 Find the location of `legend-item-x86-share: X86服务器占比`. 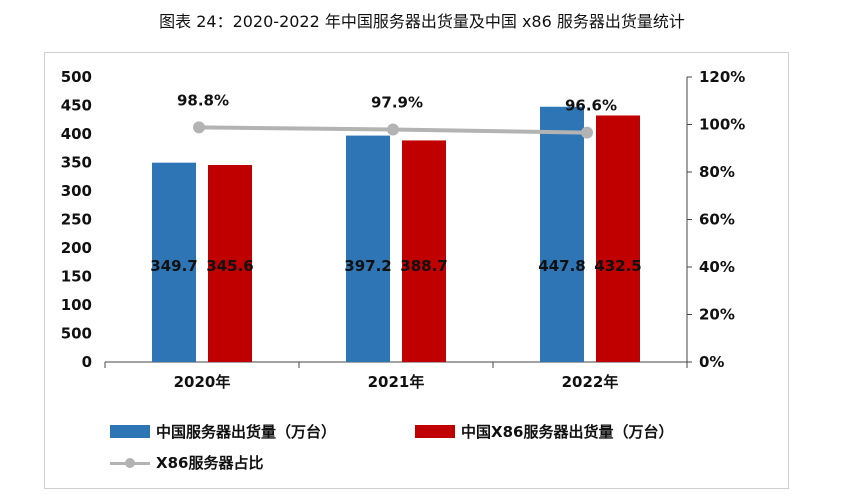

legend-item-x86-share: X86服务器占比 is located at coordinates (186, 462).